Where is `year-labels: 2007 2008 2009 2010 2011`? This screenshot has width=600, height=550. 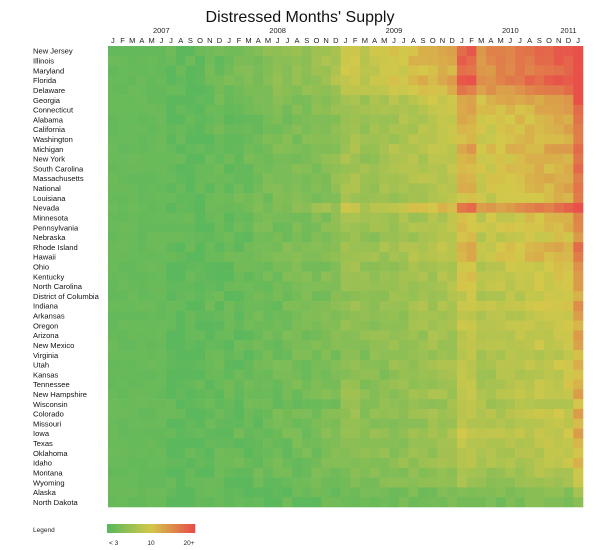
year-labels: 2007 2008 2009 2010 2011 is located at coordinates (365, 30).